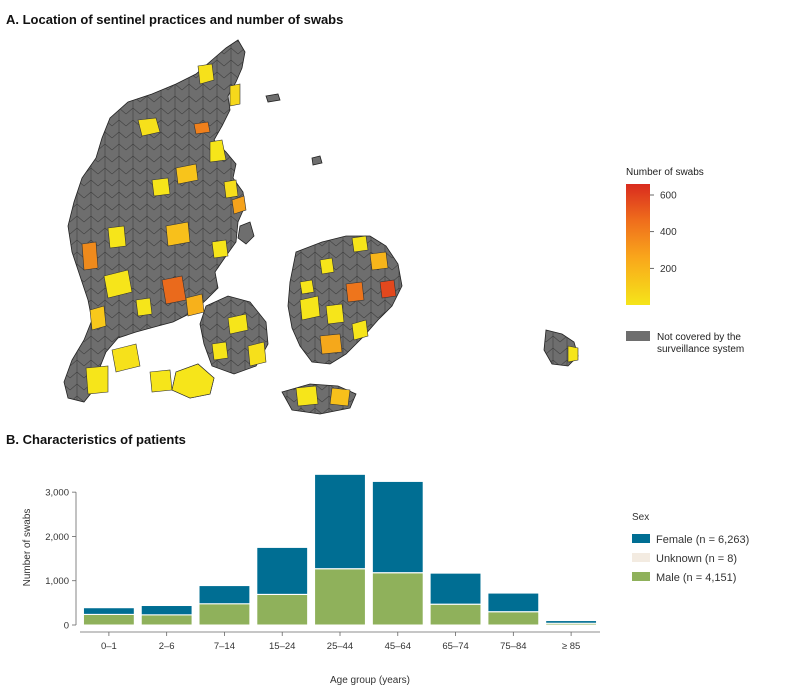 This screenshot has height=692, width=800. What do you see at coordinates (571, 646) in the screenshot?
I see `x-tick-label: ≥ 85` at bounding box center [571, 646].